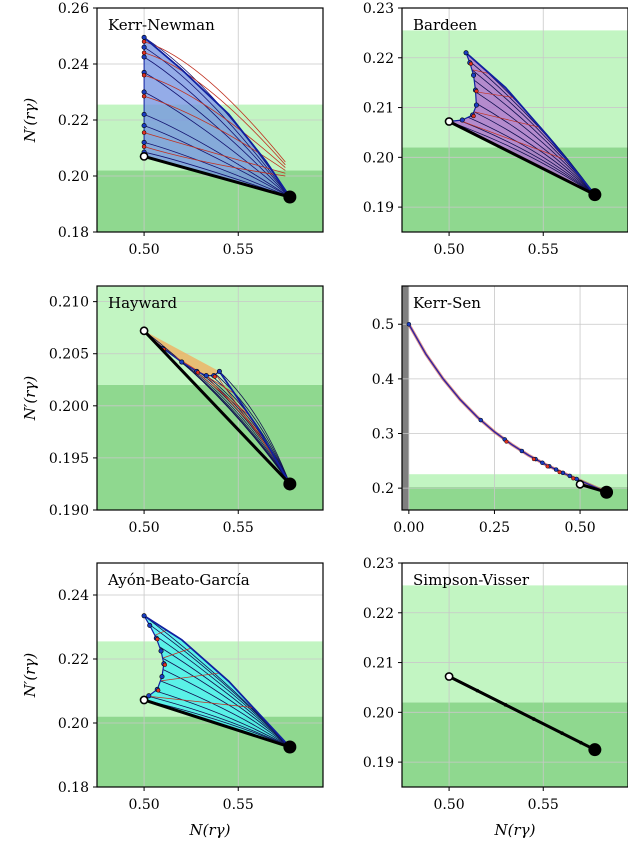 This screenshot has width=628, height=854. Describe the element at coordinates (408, 528) in the screenshot. I see `x-tick-label: 0.00` at that location.